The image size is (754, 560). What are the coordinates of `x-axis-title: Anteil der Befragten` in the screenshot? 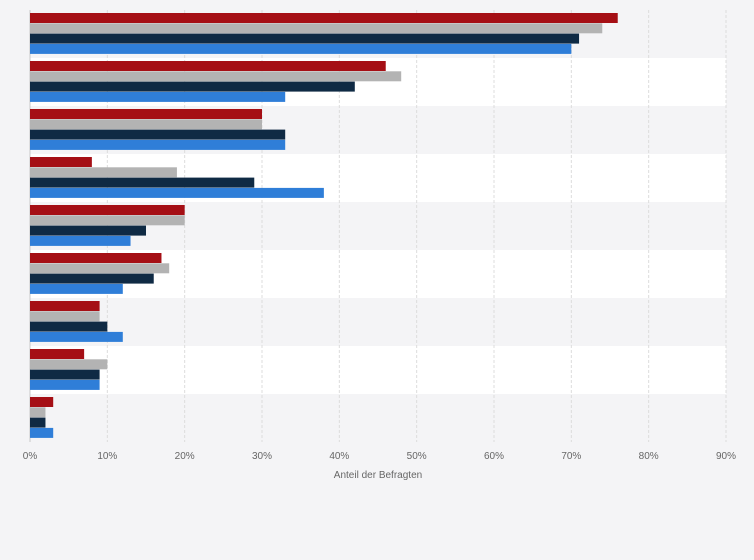 It's located at (378, 475).